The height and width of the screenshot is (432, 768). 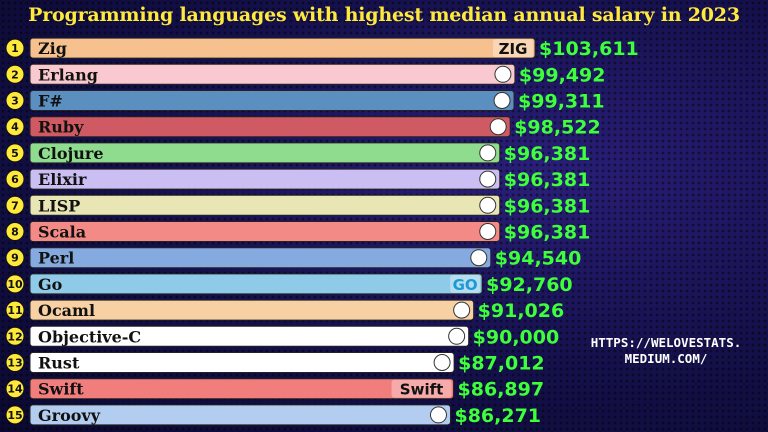 I want to click on bar-label: Objective-C, so click(x=89, y=336).